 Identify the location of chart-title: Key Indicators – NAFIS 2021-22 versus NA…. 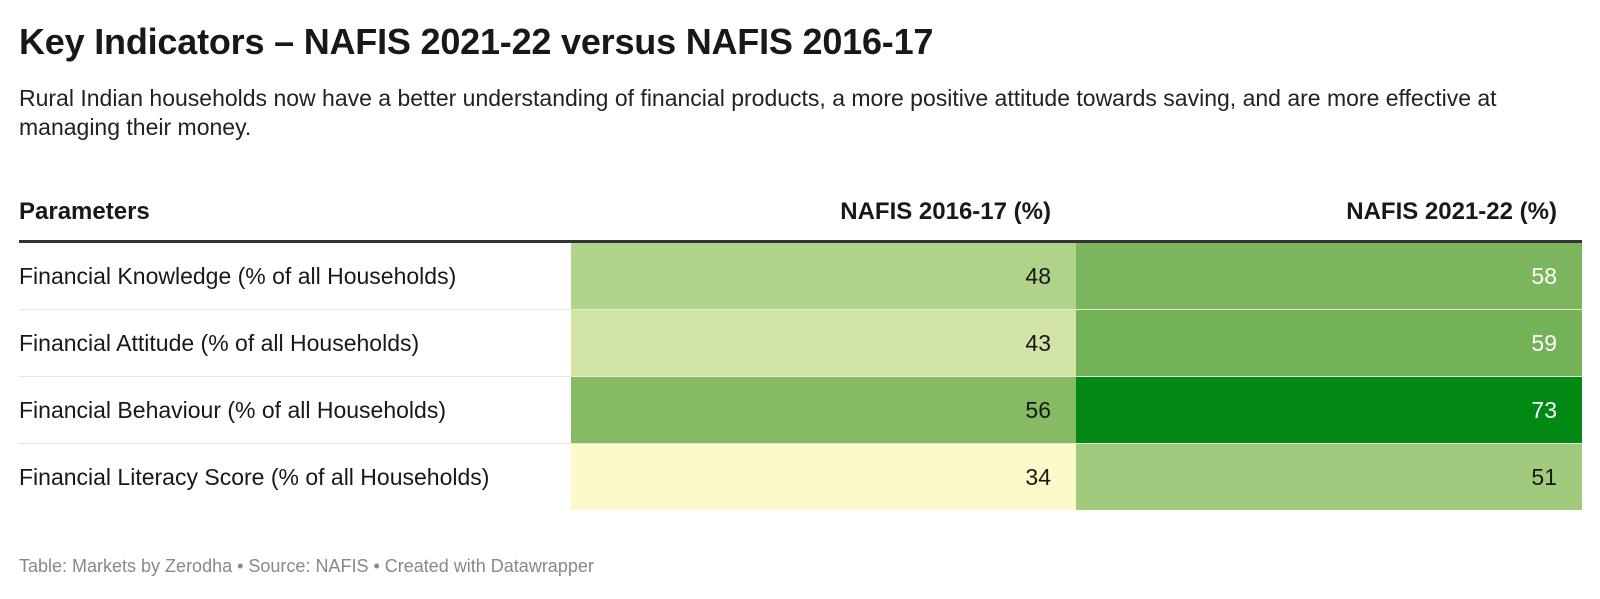
(476, 41).